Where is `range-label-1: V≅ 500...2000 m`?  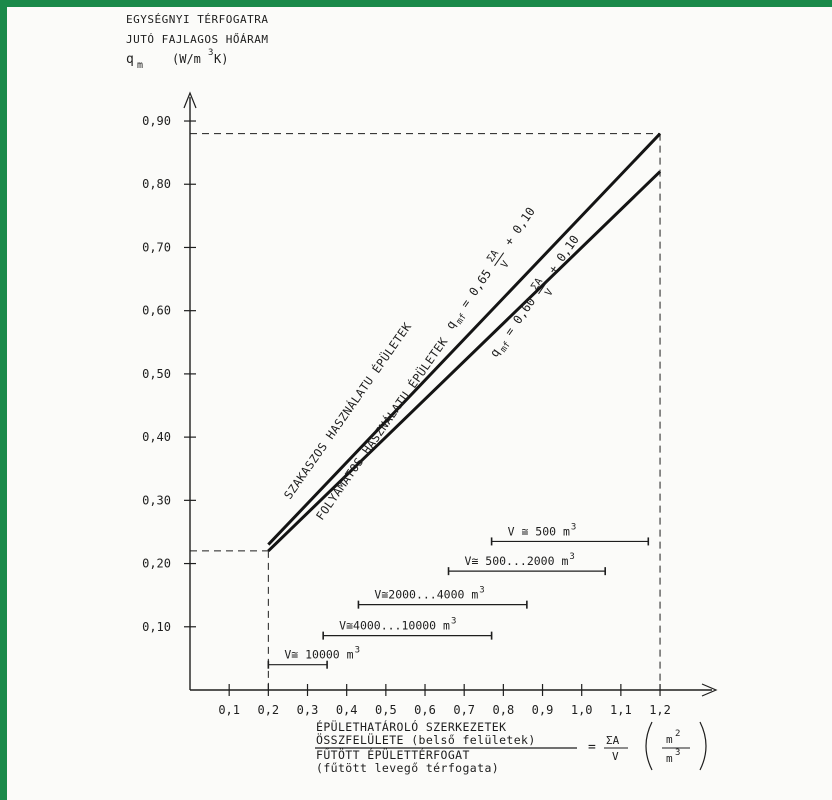 range-label-1: V≅ 500...2000 m is located at coordinates (517, 561).